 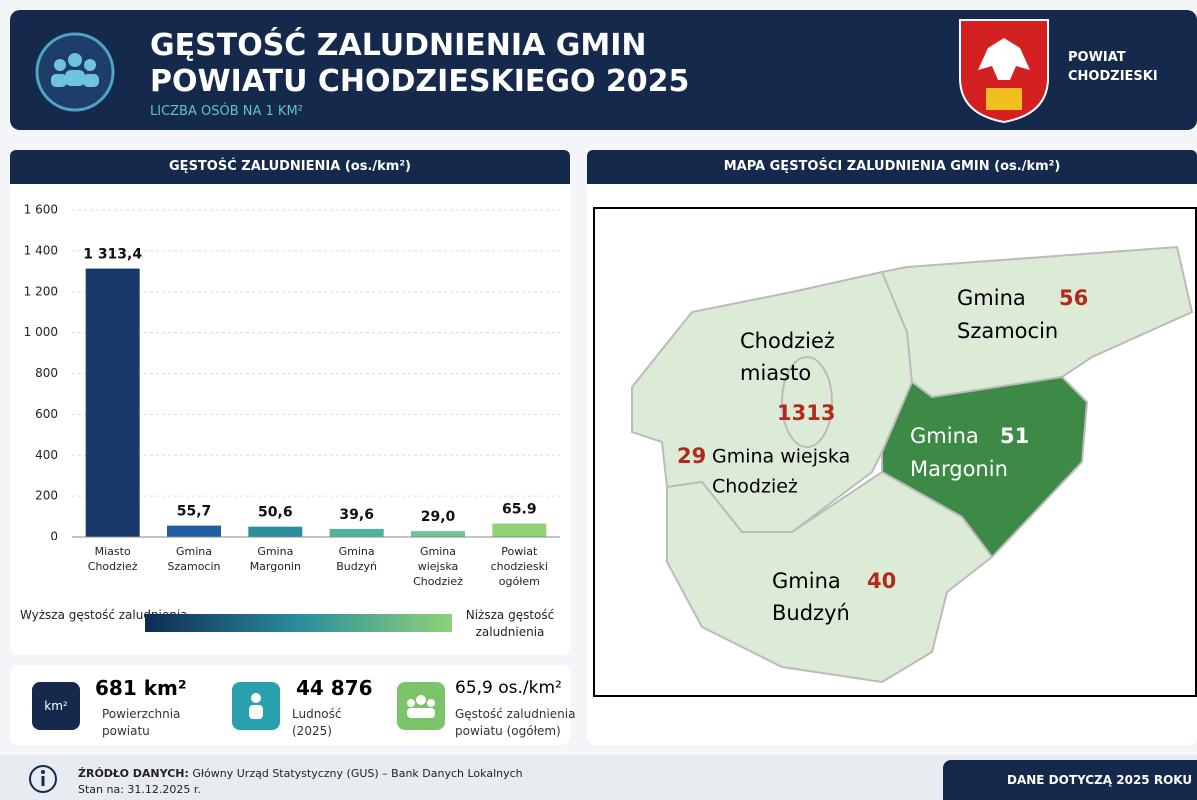 What do you see at coordinates (139, 789) in the screenshot?
I see `source-date: Stan na: 31.12.2025 r.` at bounding box center [139, 789].